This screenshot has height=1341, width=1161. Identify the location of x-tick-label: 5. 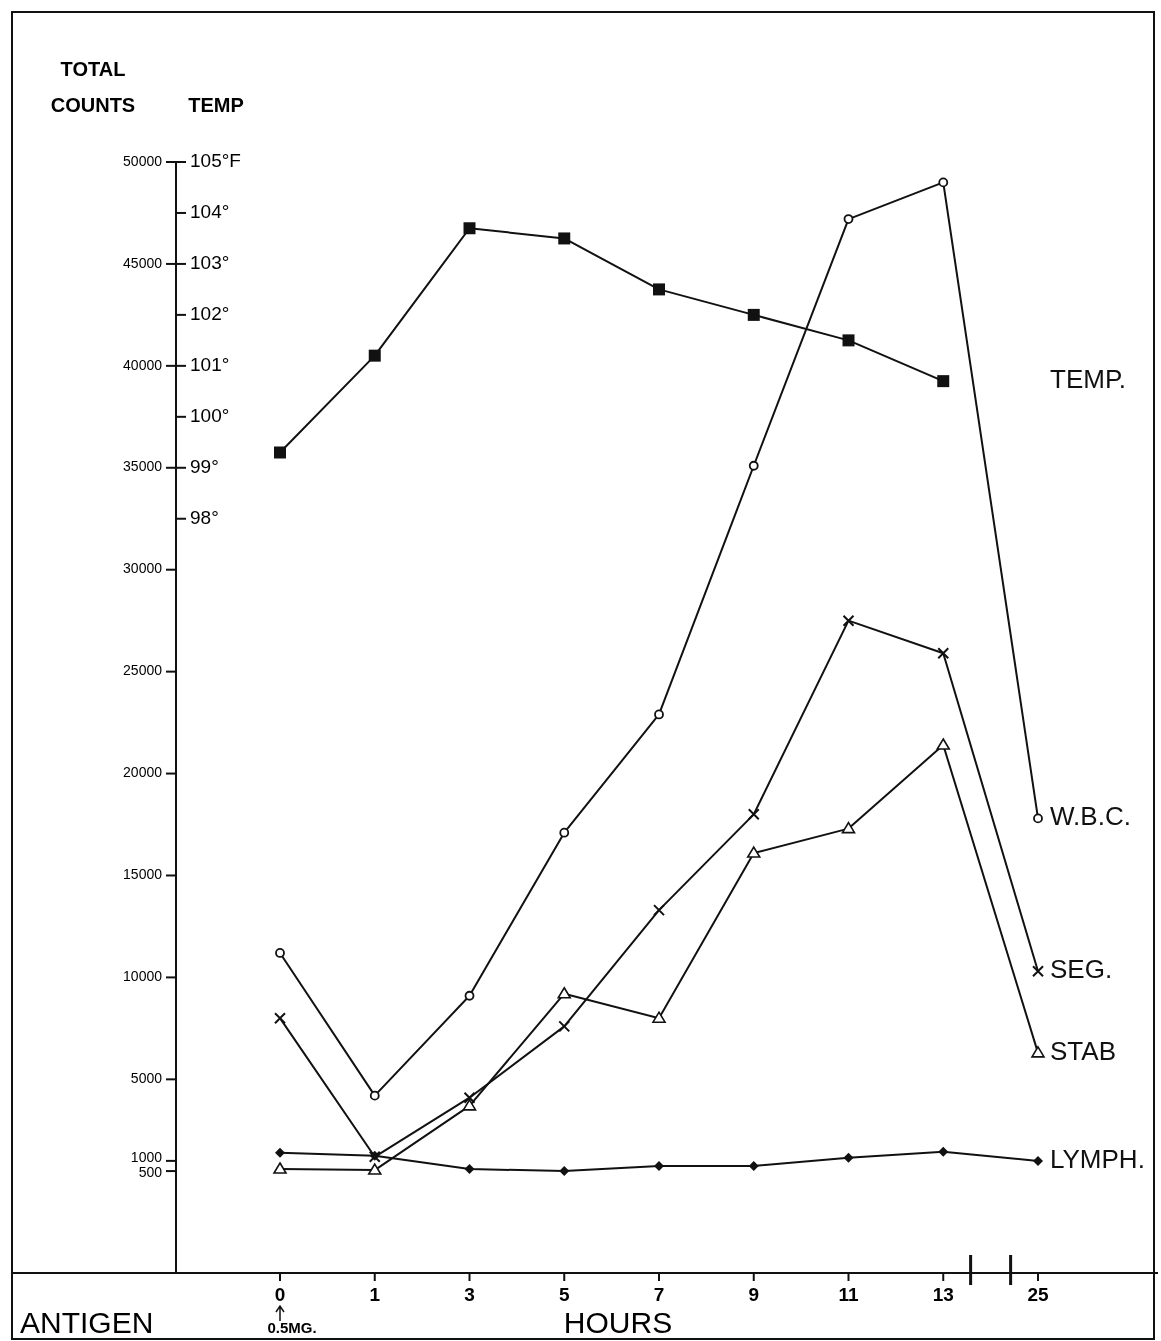
(564, 1294).